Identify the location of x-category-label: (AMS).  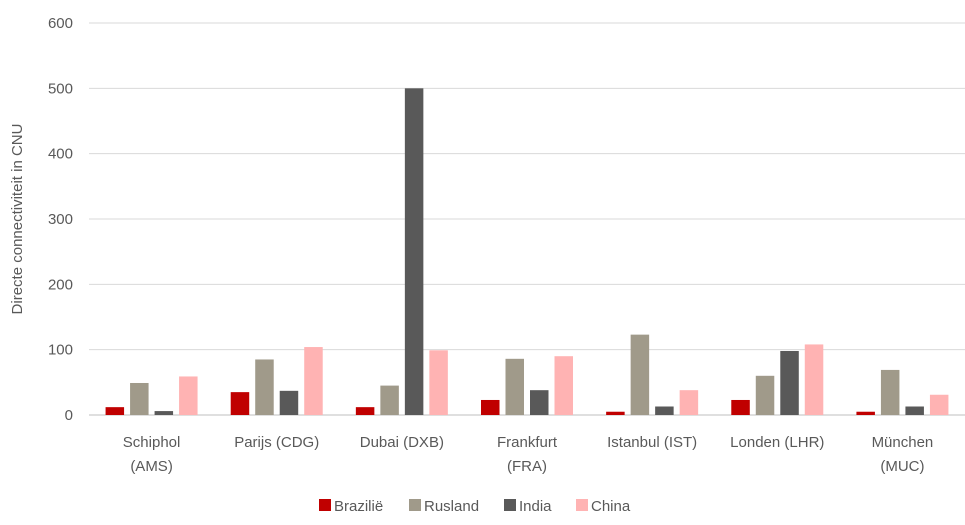
(151, 466).